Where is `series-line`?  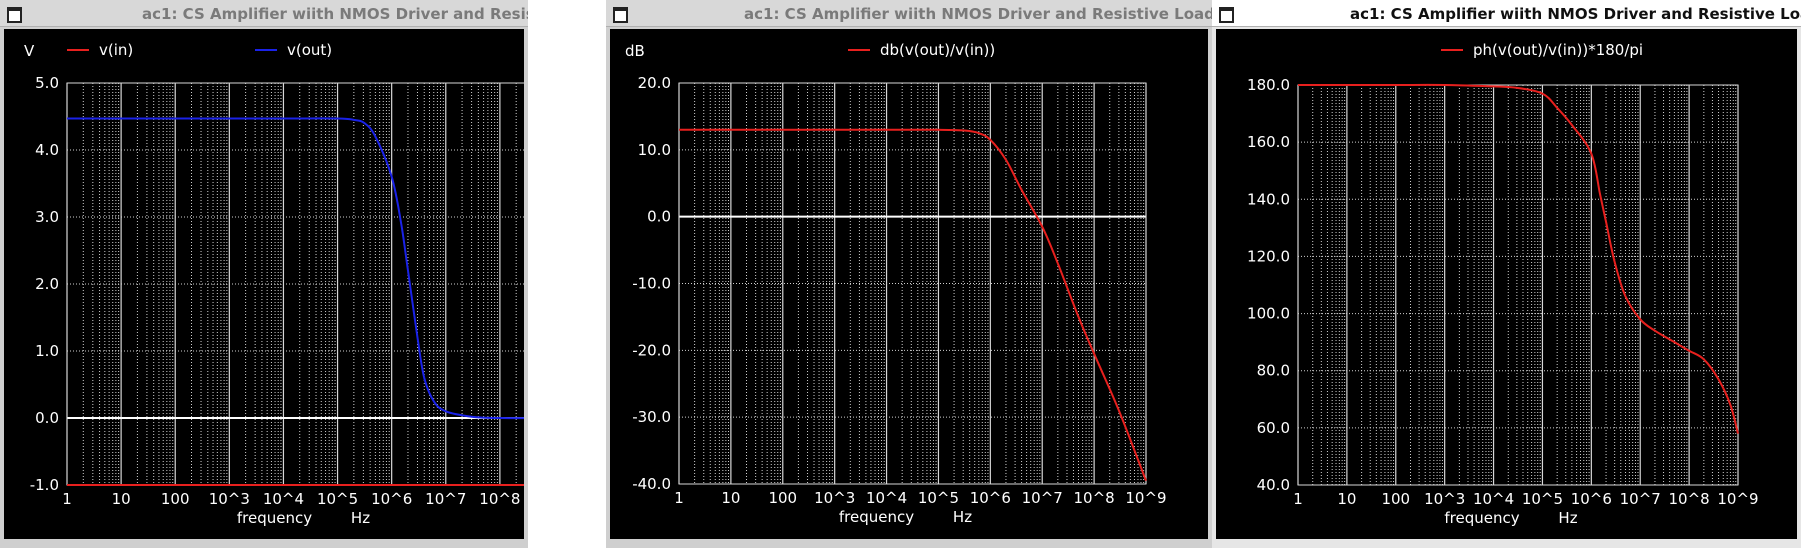
series-line is located at coordinates (295, 268).